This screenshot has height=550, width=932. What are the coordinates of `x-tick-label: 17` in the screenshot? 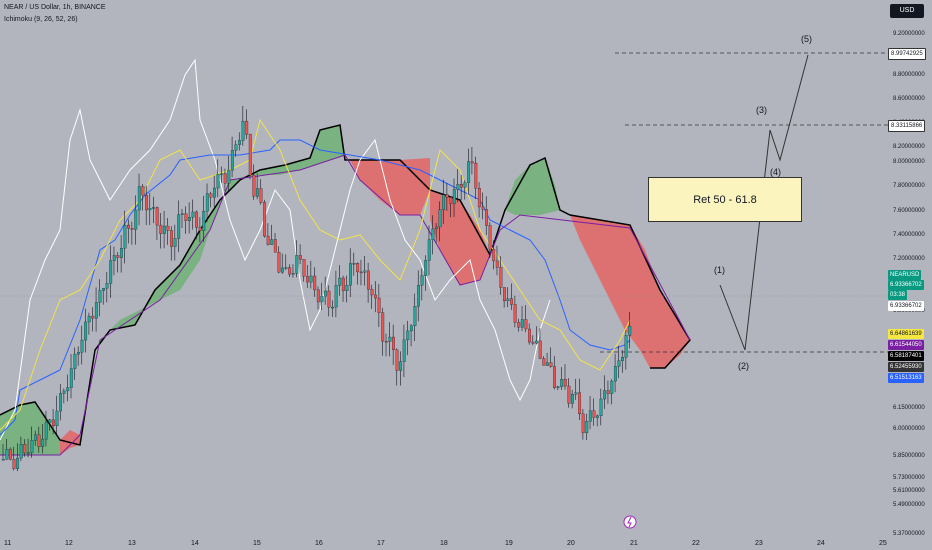 It's located at (381, 543).